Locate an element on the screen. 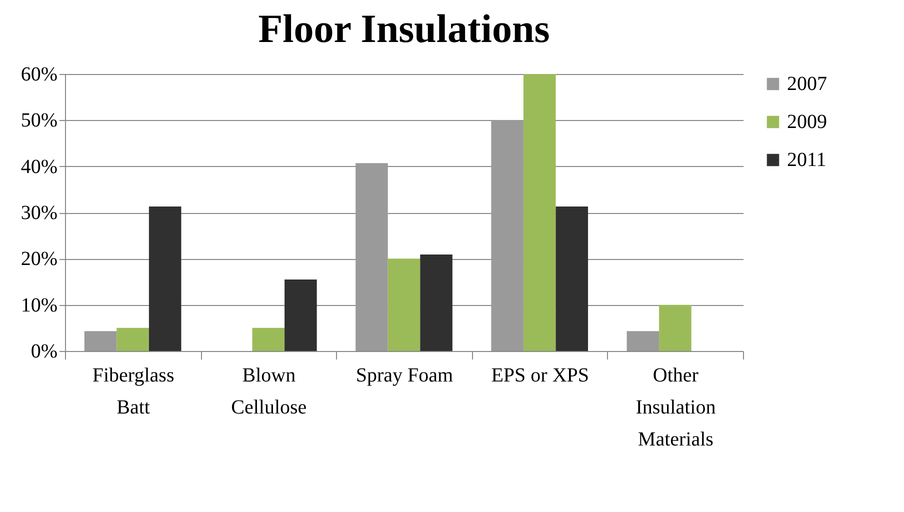  y-tick-label: 50% is located at coordinates (39, 121).